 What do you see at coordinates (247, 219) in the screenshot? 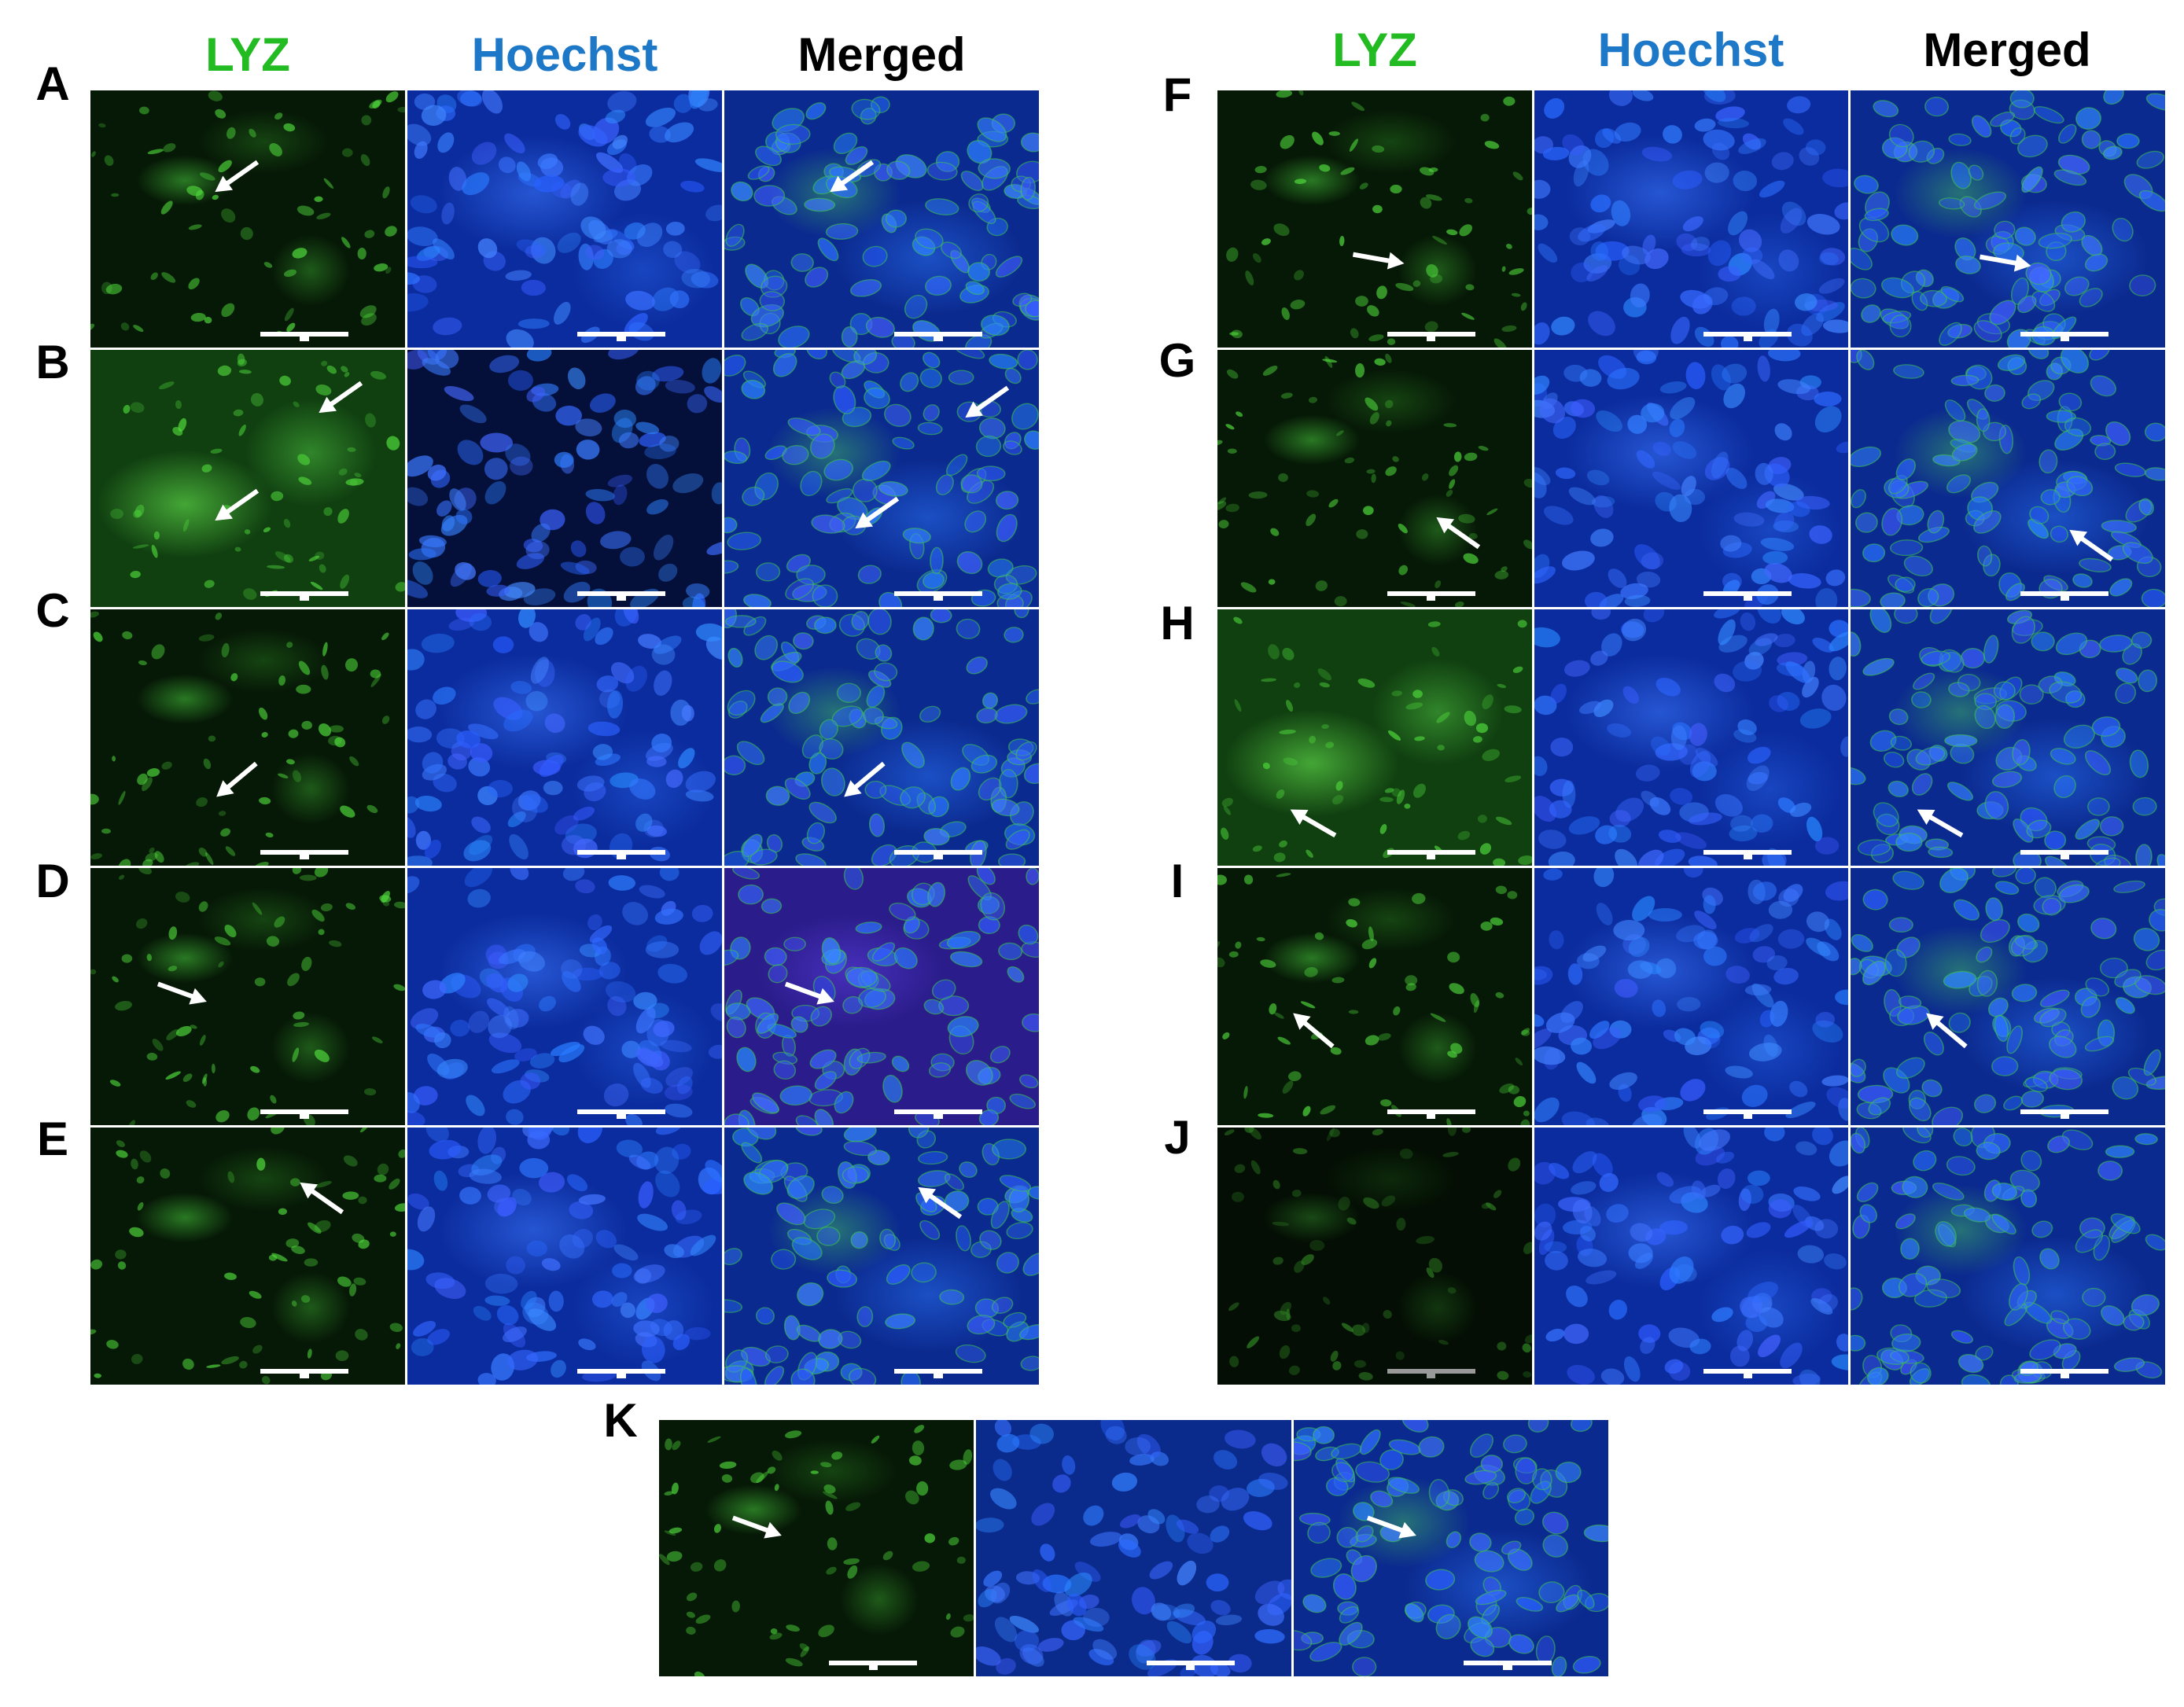
I see `image-a-lyz` at bounding box center [247, 219].